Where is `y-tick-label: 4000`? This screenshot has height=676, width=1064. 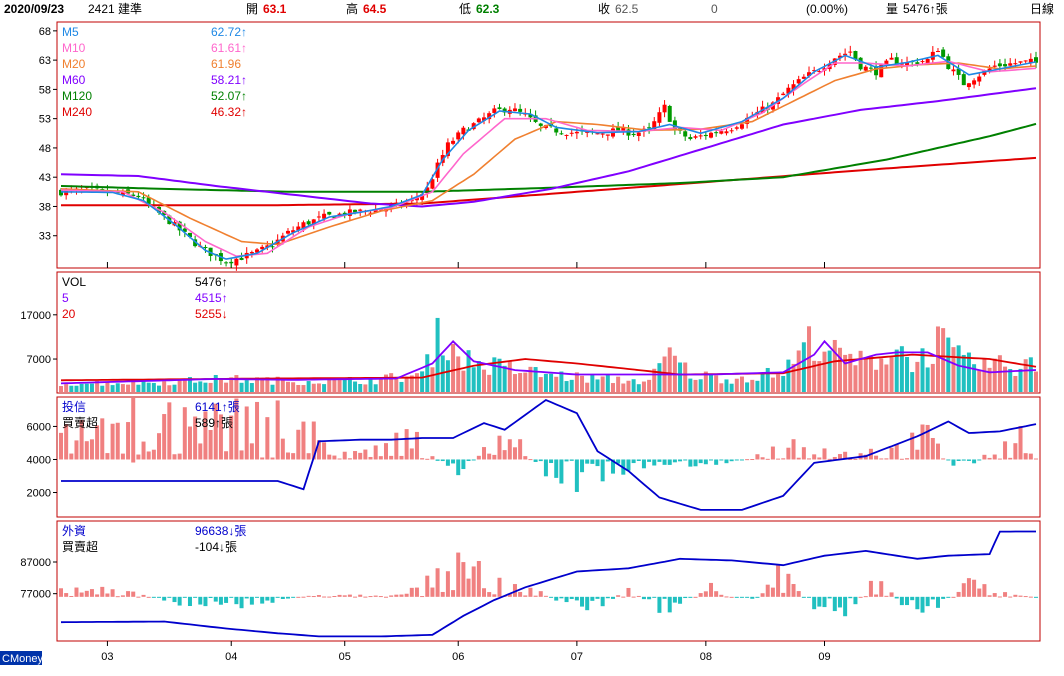 y-tick-label: 4000 is located at coordinates (39, 460).